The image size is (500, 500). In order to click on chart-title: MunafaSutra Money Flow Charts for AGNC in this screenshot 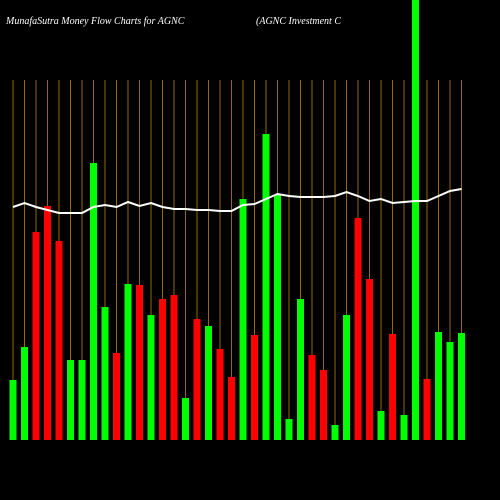, I will do `click(95, 21)`.